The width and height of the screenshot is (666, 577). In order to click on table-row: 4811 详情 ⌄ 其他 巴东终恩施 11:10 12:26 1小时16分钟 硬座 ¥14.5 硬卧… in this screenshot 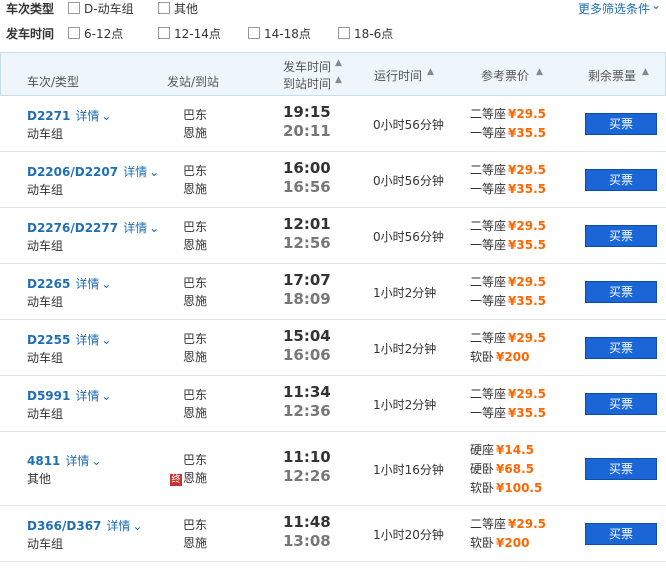, I will do `click(333, 469)`.